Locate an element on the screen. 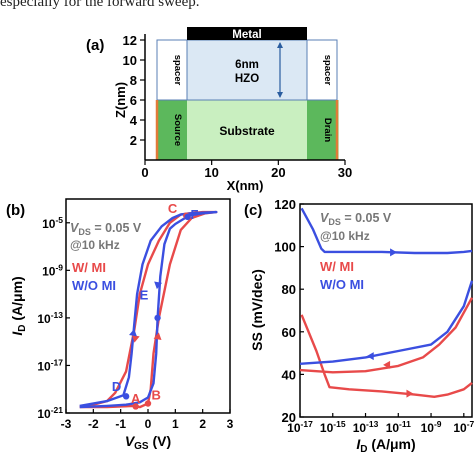 This screenshot has width=474, height=452. panel-c-y-tick-label: 20 is located at coordinates (289, 417).